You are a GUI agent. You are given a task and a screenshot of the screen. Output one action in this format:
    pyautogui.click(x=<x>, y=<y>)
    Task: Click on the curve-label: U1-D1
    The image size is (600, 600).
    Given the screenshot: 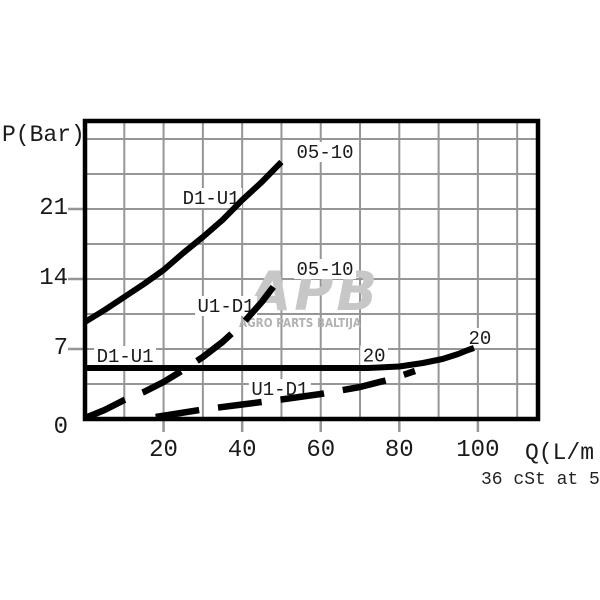 What is the action you would take?
    pyautogui.click(x=226, y=307)
    